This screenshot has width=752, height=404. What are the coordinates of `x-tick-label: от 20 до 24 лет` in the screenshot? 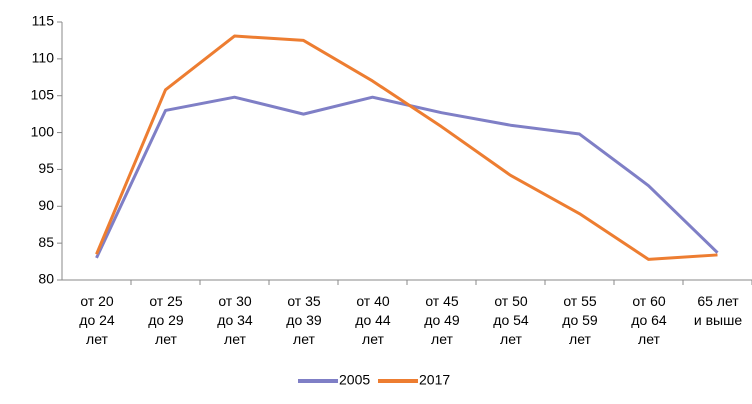 It's located at (97, 320).